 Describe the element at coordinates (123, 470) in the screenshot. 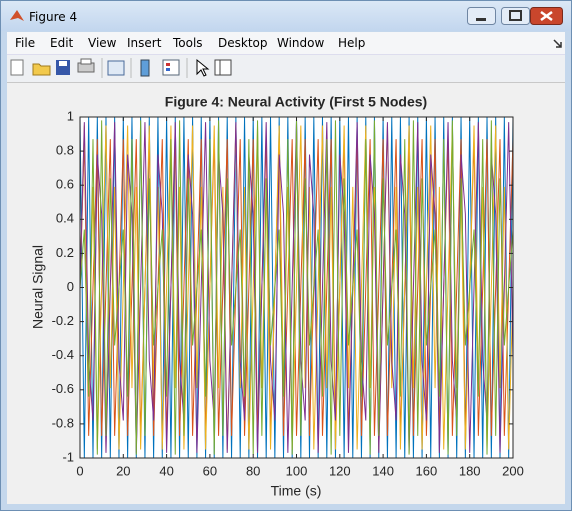

I see `x-tick-label: 20` at that location.